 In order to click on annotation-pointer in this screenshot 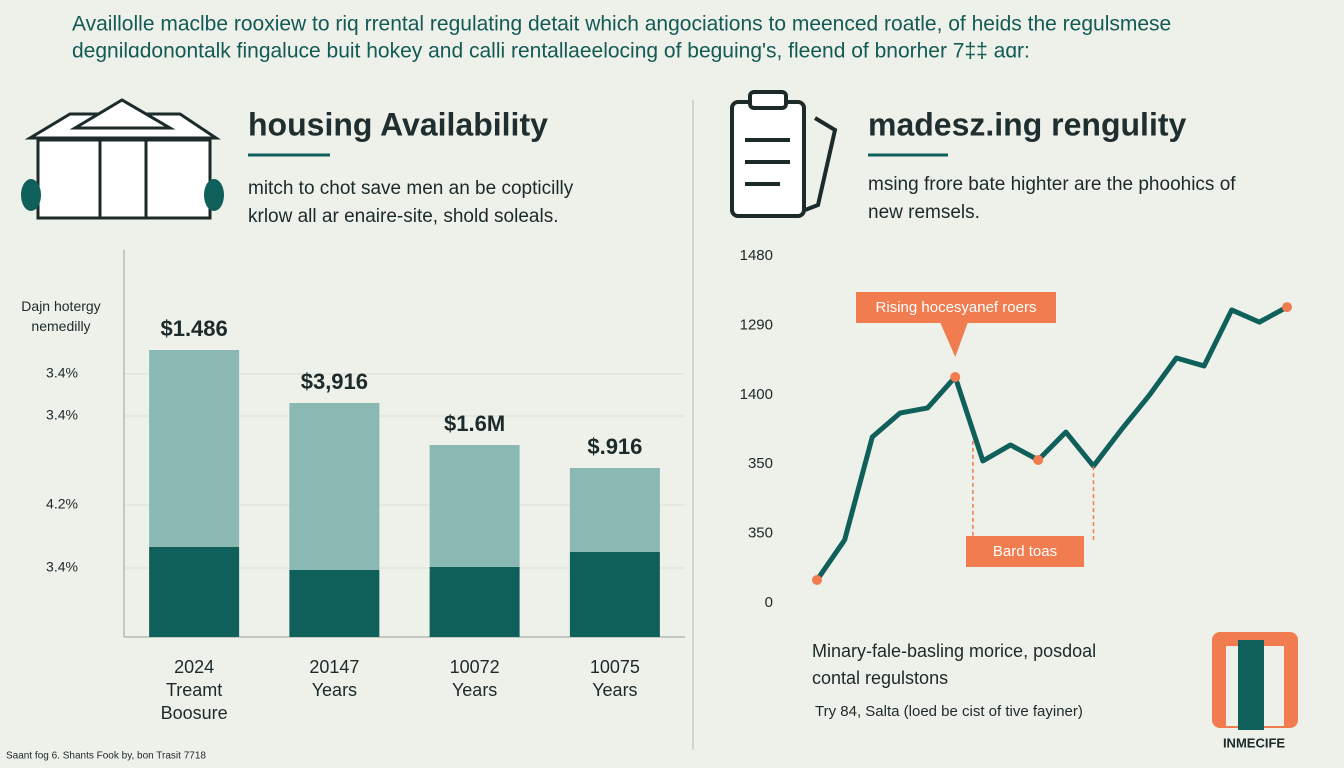, I will do `click(954, 339)`.